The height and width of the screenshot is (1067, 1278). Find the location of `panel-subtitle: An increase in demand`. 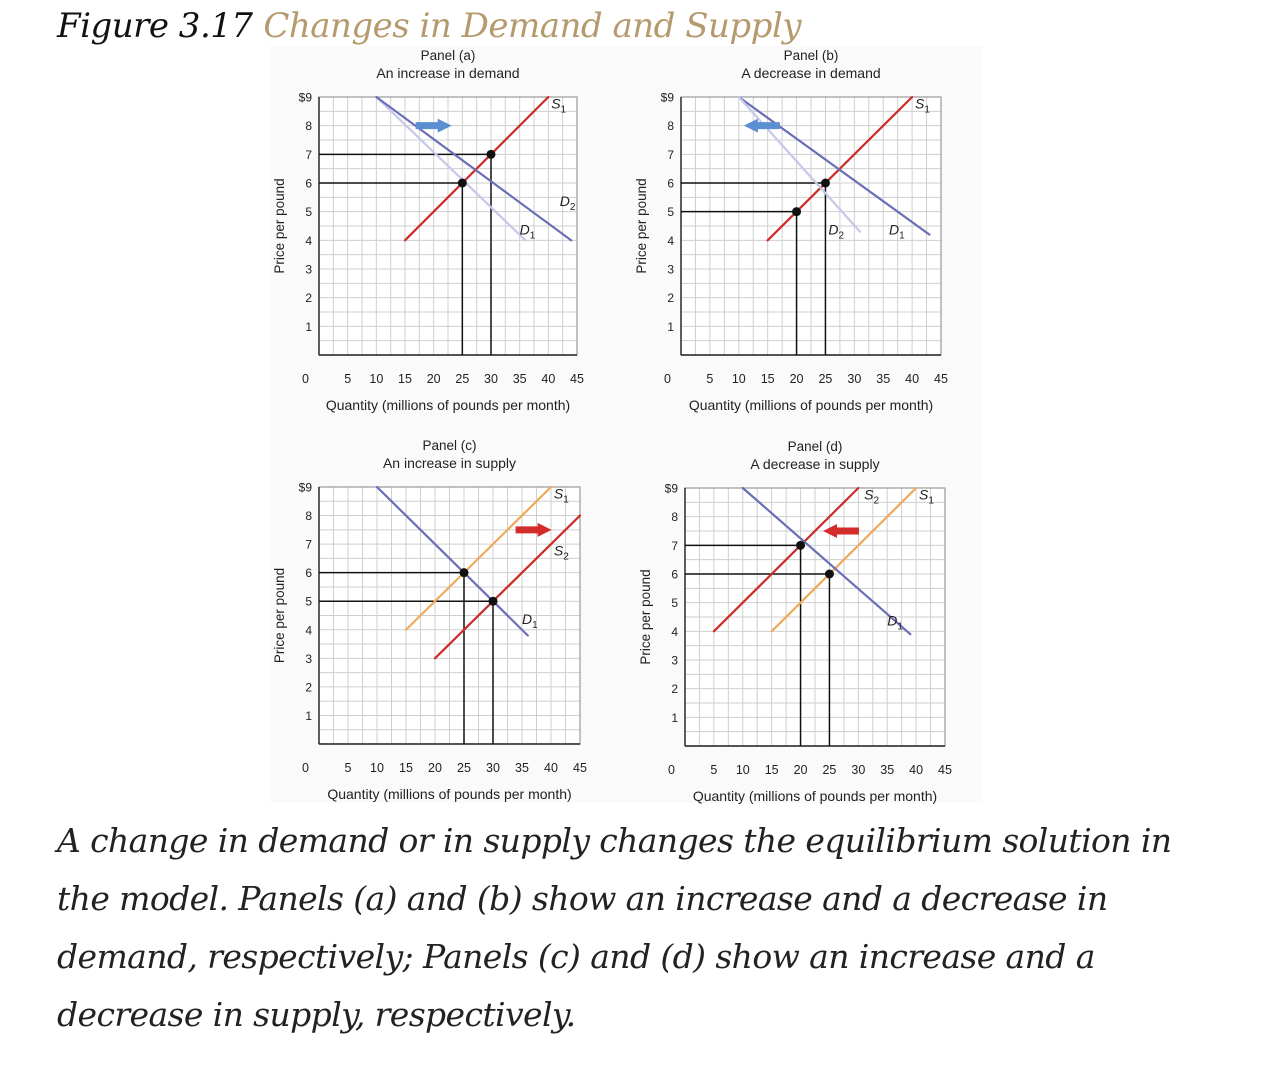

panel-subtitle: An increase in demand is located at coordinates (447, 73).